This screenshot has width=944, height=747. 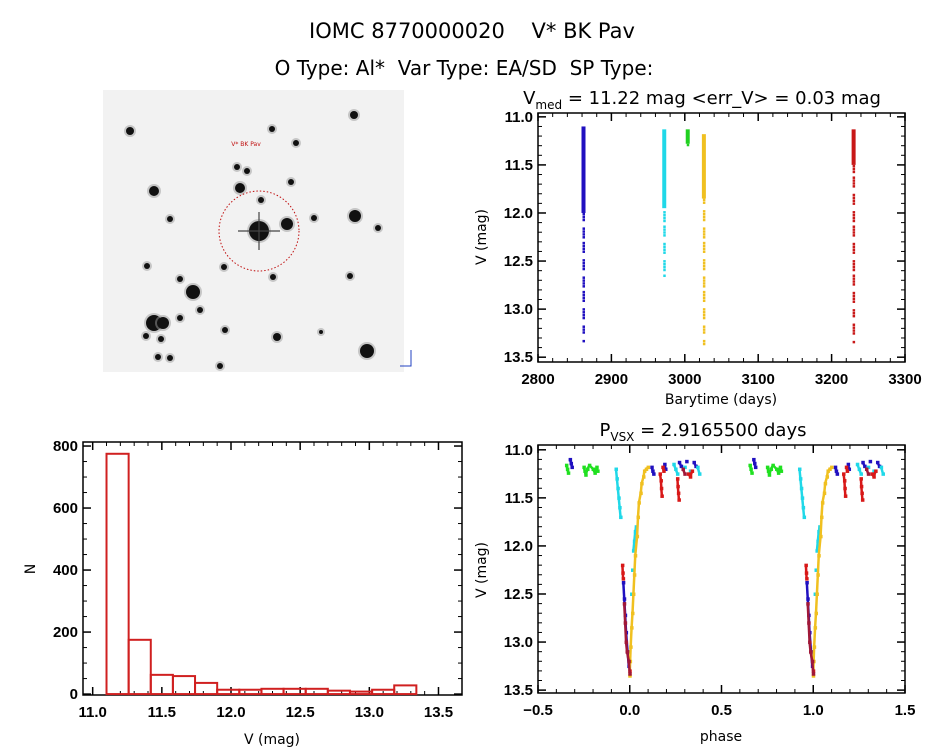 I want to click on figure-title: IOMC 8770000020 V* BK Pav, so click(x=472, y=31).